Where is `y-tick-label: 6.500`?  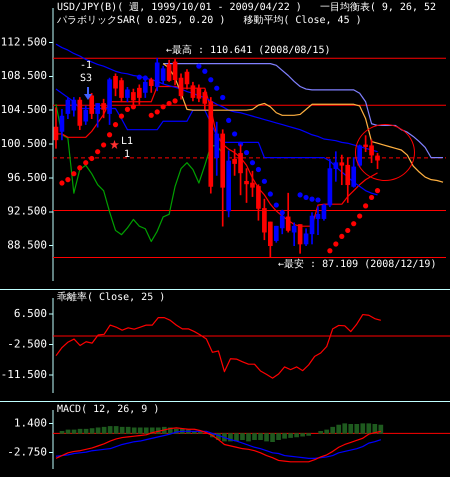
y-tick-label: 6.500 is located at coordinates (30, 313).